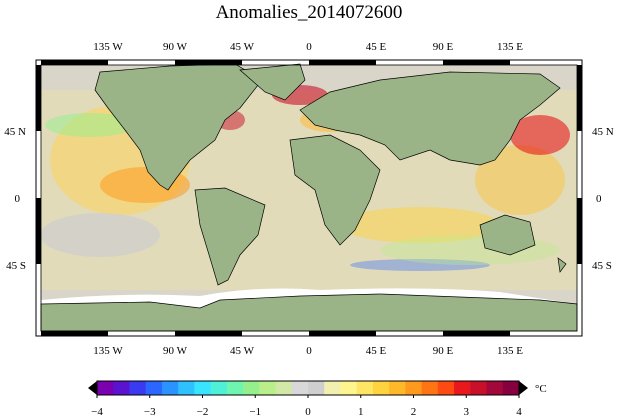 This screenshot has width=618, height=418. I want to click on map-title: Anomalies_2014072600, so click(309, 12).